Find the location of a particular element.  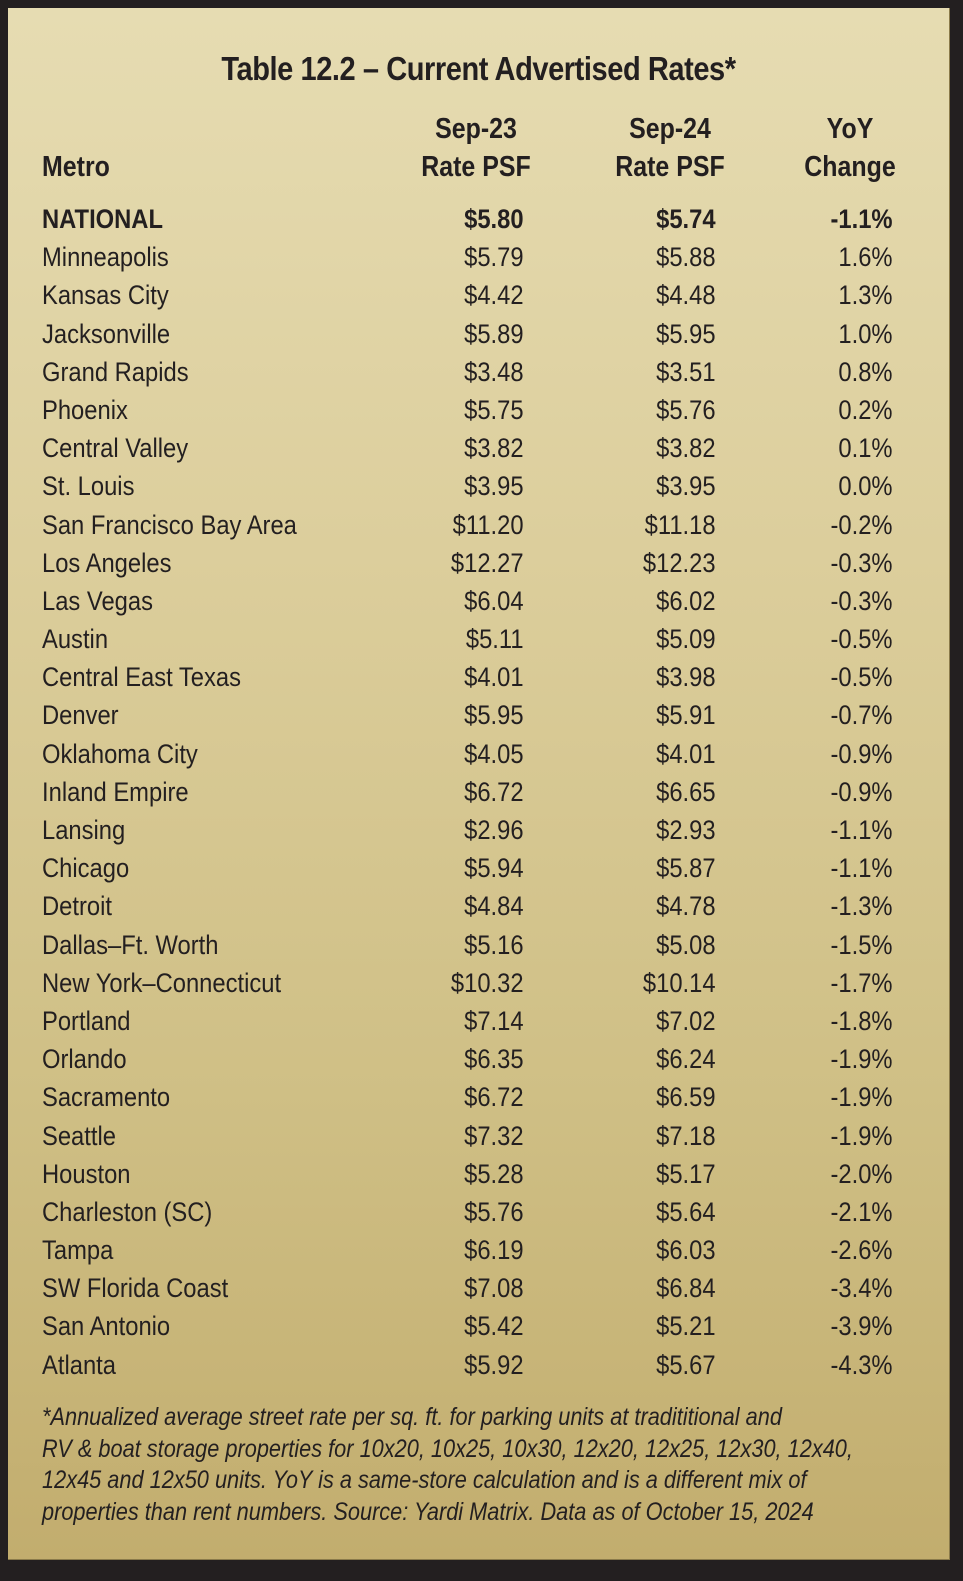

metro-cell: Tampa is located at coordinates (78, 1250).